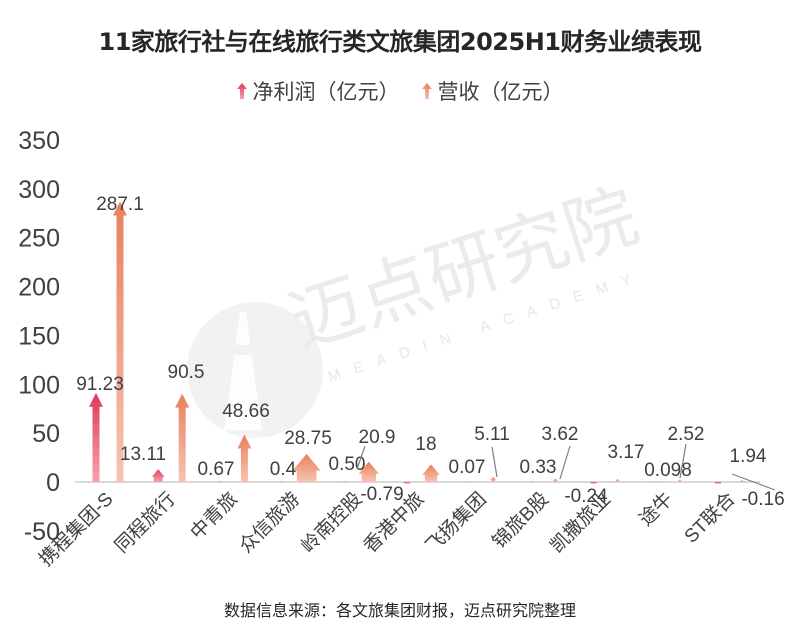 The width and height of the screenshot is (800, 633). Describe the element at coordinates (46, 434) in the screenshot. I see `y-tick-label: 50` at that location.